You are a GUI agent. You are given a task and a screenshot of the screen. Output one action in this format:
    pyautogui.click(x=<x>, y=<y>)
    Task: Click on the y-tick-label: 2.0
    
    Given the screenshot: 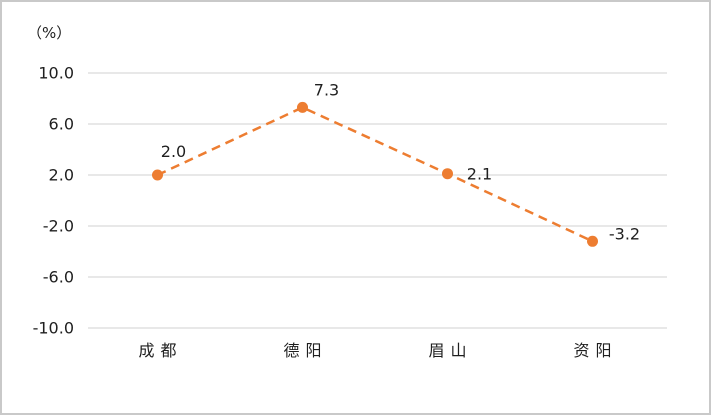 What is the action you would take?
    pyautogui.click(x=61, y=175)
    